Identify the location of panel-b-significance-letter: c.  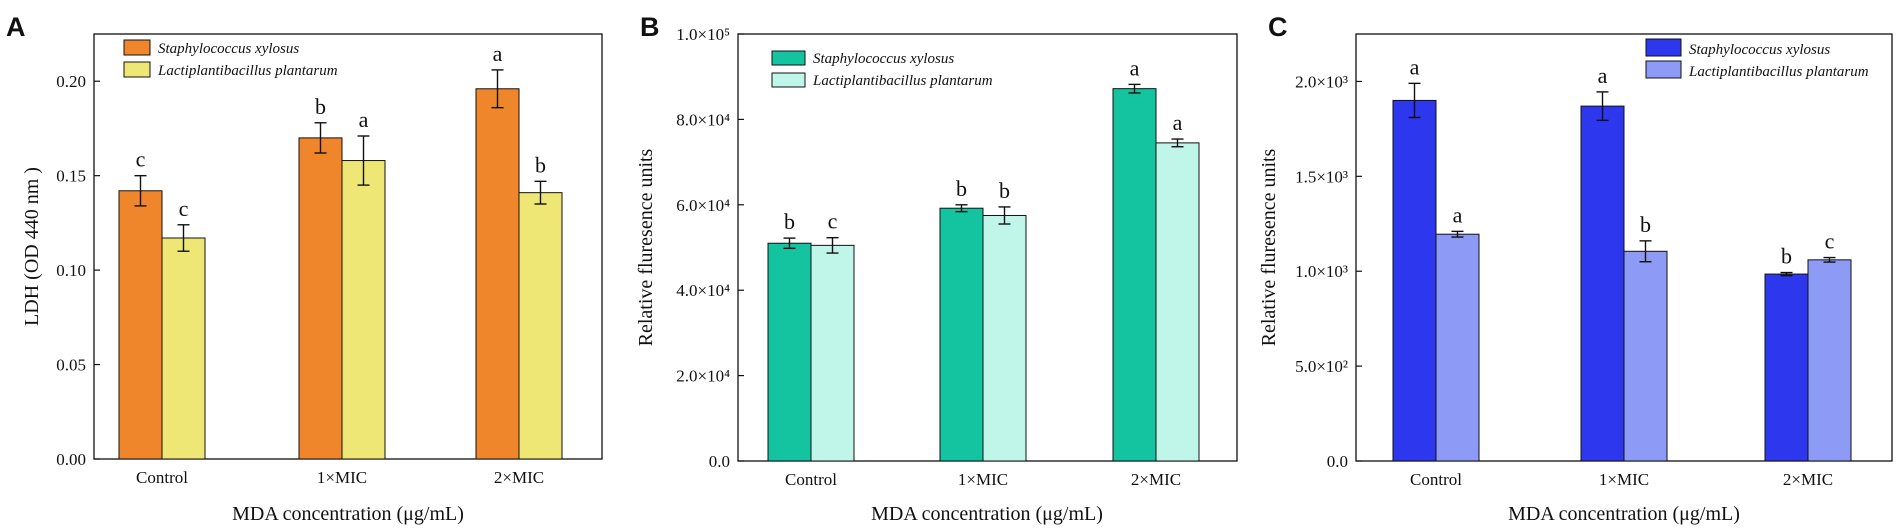
(833, 221).